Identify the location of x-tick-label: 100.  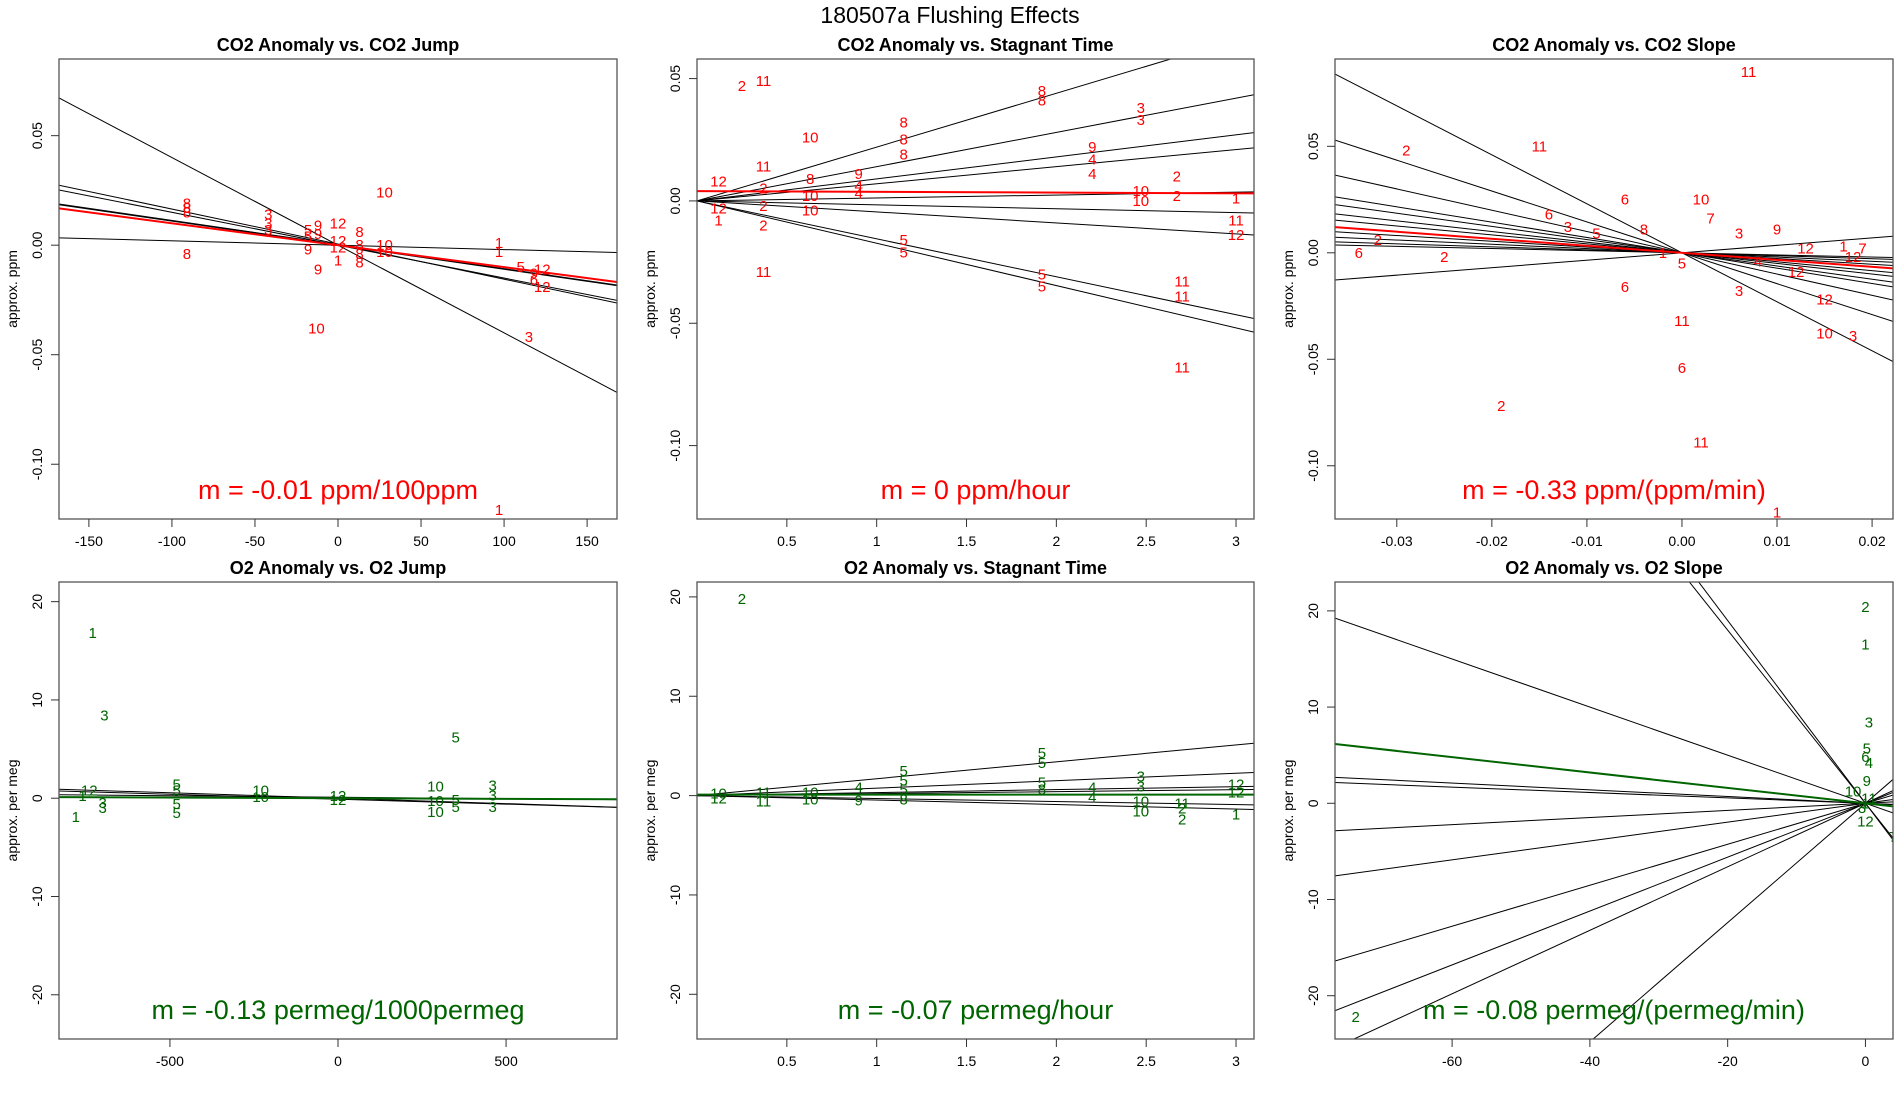
(504, 541).